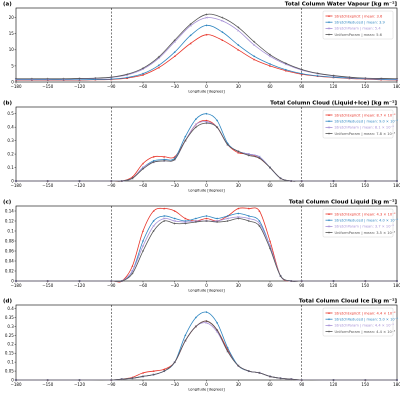  I want to click on x-tick-label: 180, so click(396, 285).